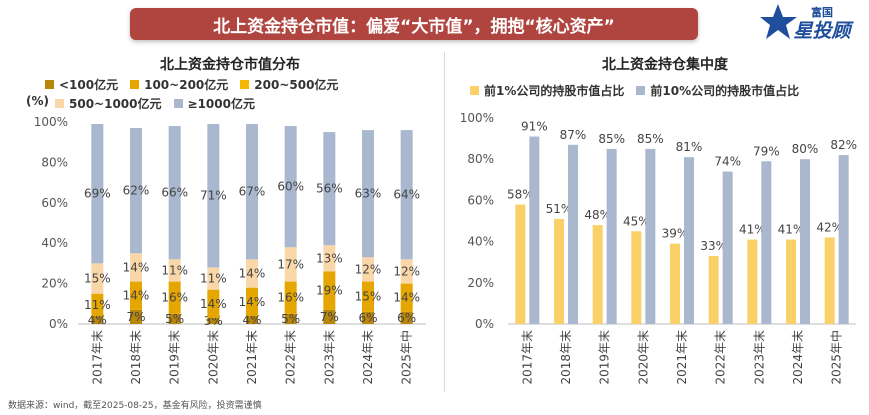  I want to click on data-label: 91%, so click(534, 127).